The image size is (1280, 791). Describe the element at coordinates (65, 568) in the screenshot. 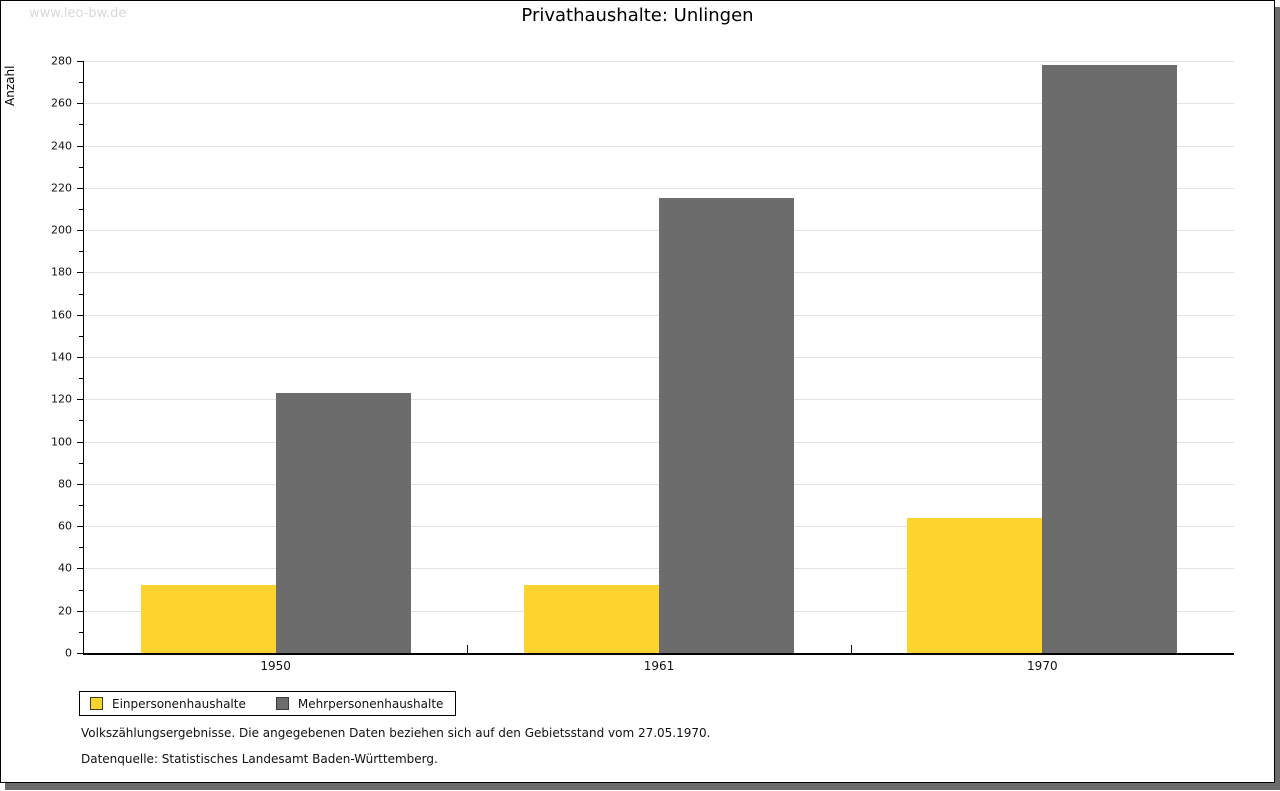

I see `y-tick-label-40: 40` at that location.